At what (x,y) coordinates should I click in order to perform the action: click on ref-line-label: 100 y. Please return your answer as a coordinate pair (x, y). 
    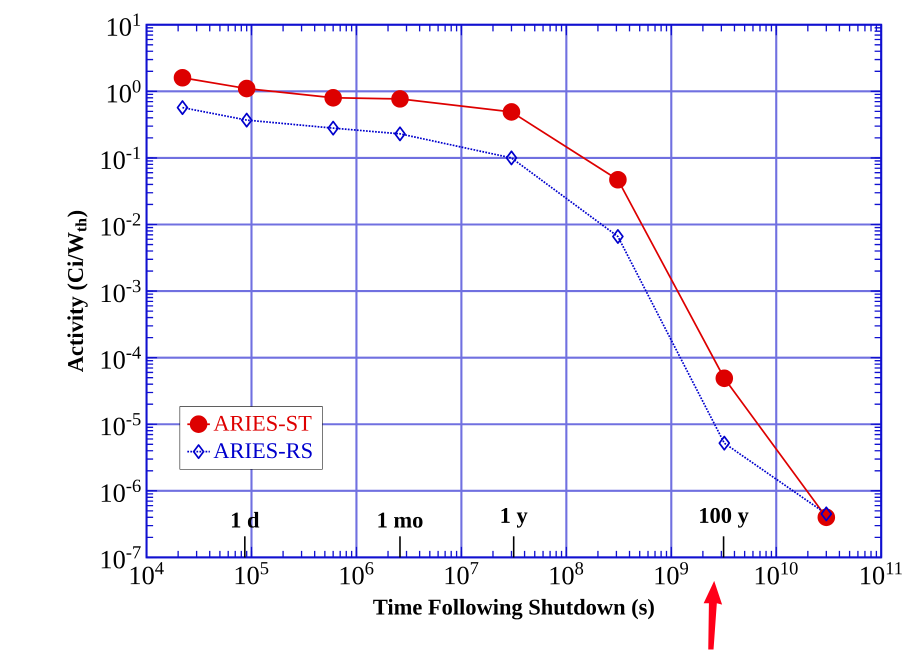
    Looking at the image, I should click on (724, 518).